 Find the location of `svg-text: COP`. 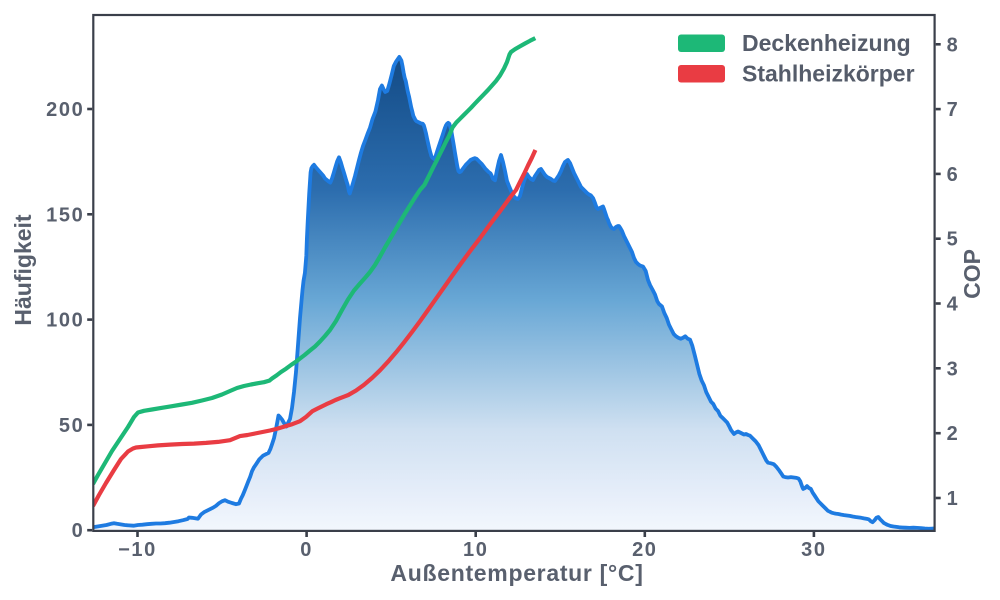

svg-text: COP is located at coordinates (972, 274).